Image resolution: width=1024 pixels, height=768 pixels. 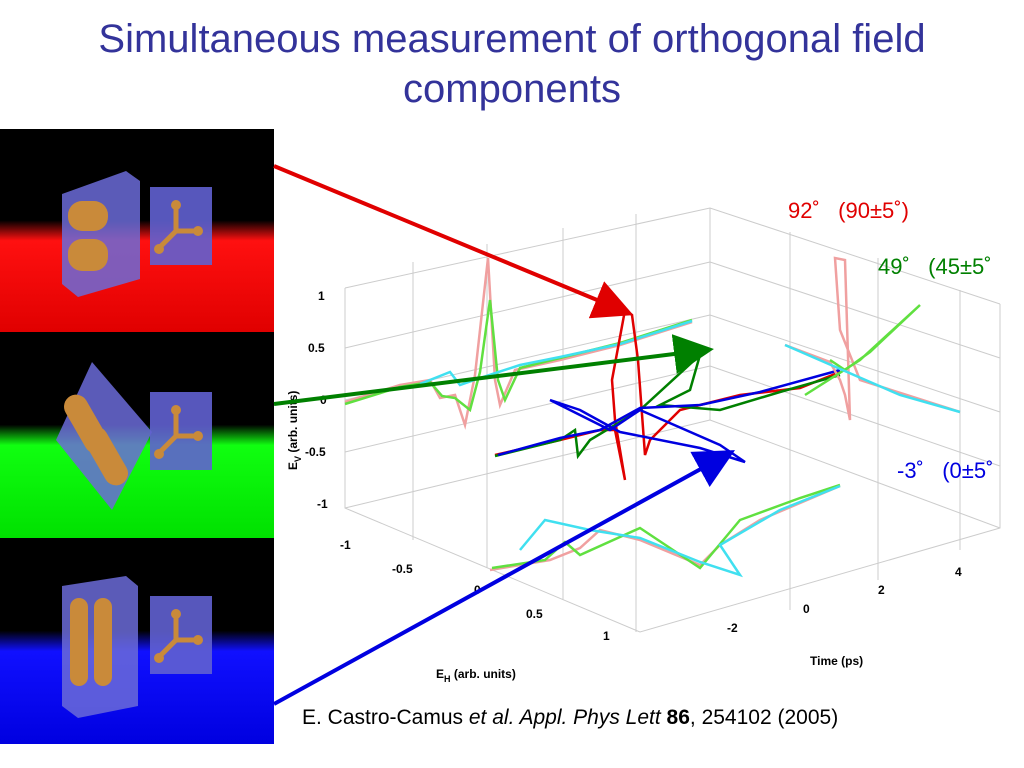 I want to click on v-axis-ticks: 1 0.5 0 -0.5 -1, so click(x=316, y=400).